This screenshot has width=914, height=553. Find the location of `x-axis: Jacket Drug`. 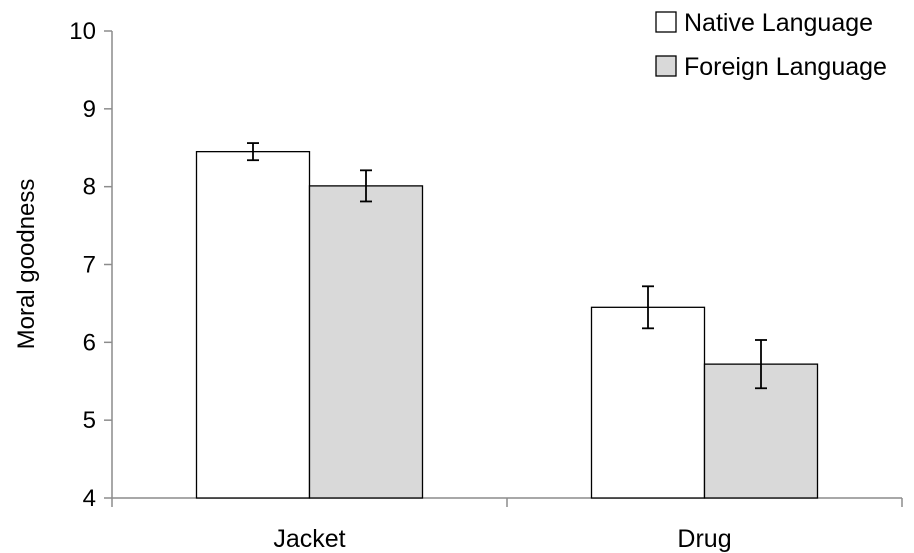

x-axis: Jacket Drug is located at coordinates (507, 525).